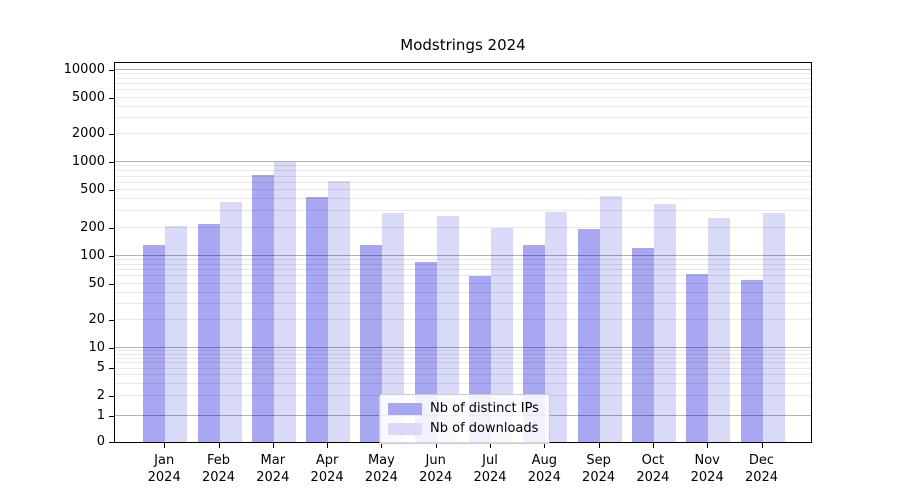 Image resolution: width=900 pixels, height=500 pixels. Describe the element at coordinates (273, 445) in the screenshot. I see `x-tick-mar` at that location.